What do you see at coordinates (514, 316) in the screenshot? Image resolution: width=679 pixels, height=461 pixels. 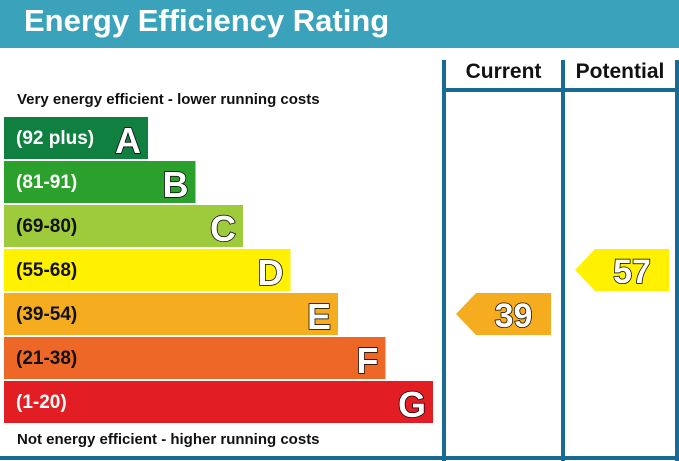 I see `current-rating-value: 39` at bounding box center [514, 316].